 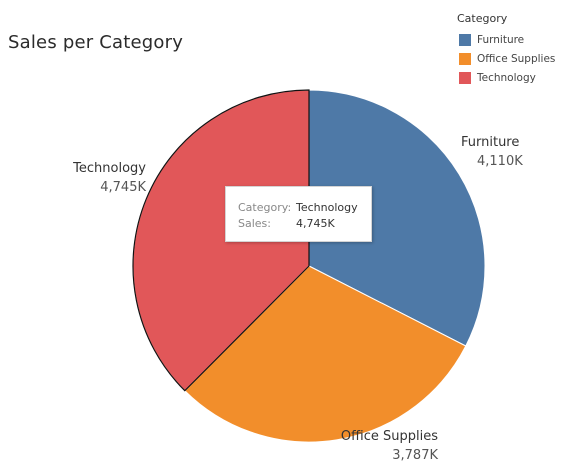 I want to click on slice-label-technology-name: Technology, so click(x=109, y=168).